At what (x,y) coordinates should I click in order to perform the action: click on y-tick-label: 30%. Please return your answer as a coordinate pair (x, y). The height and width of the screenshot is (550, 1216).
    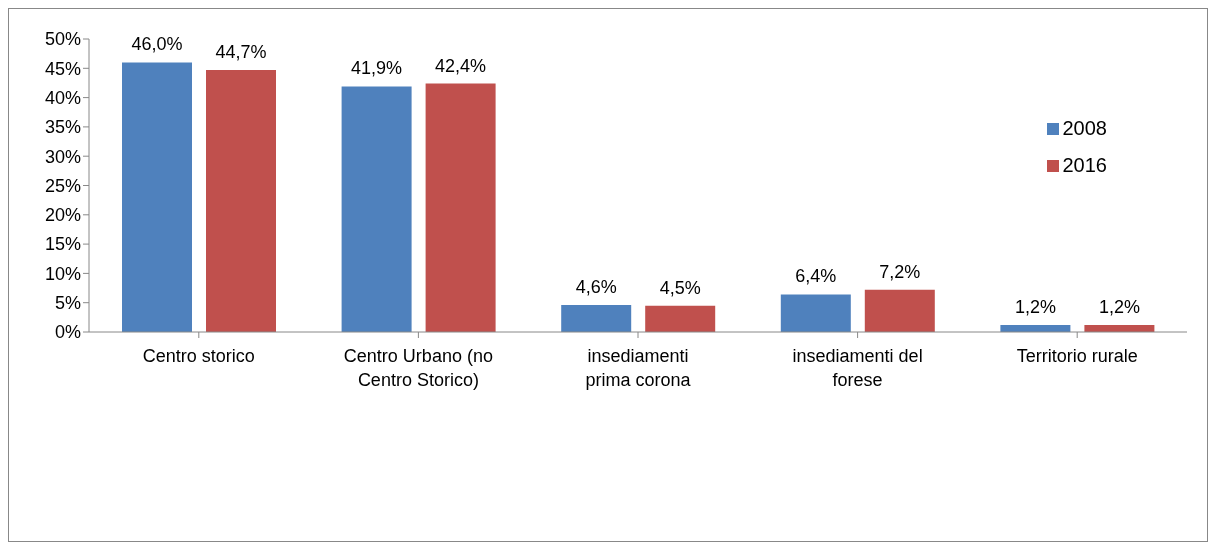
    Looking at the image, I should click on (62, 156).